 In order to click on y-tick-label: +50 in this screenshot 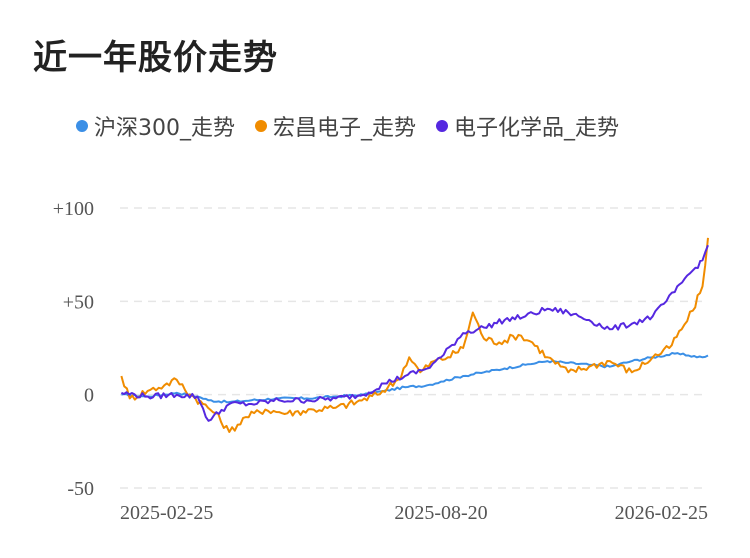, I will do `click(78, 302)`.